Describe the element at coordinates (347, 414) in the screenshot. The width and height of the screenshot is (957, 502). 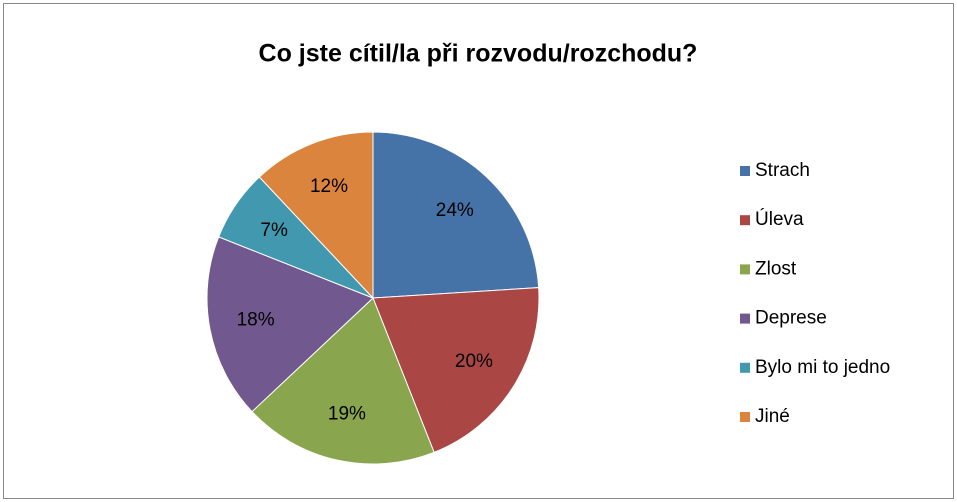
I see `data-label: 19%` at that location.